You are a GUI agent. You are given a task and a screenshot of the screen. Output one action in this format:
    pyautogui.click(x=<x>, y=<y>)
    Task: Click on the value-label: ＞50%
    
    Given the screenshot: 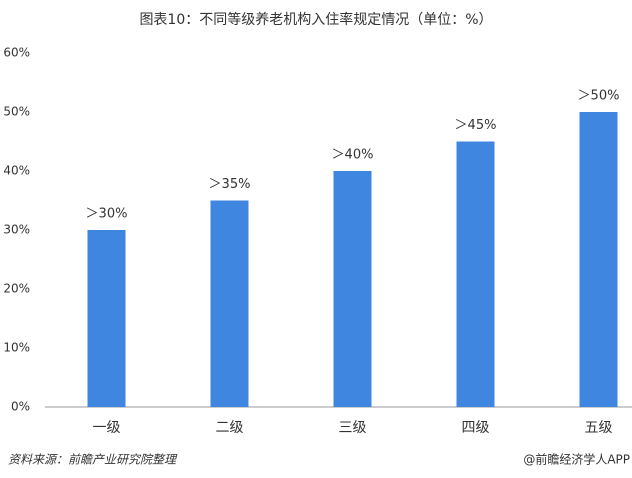 What is the action you would take?
    pyautogui.click(x=599, y=96)
    